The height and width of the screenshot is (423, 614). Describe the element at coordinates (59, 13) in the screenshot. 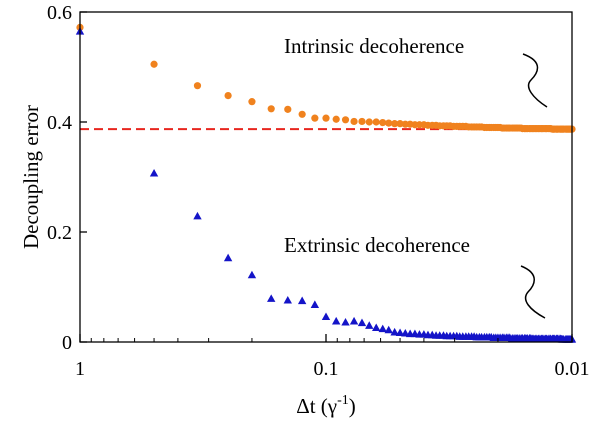

I see `y-tick-label: 0.6` at that location.